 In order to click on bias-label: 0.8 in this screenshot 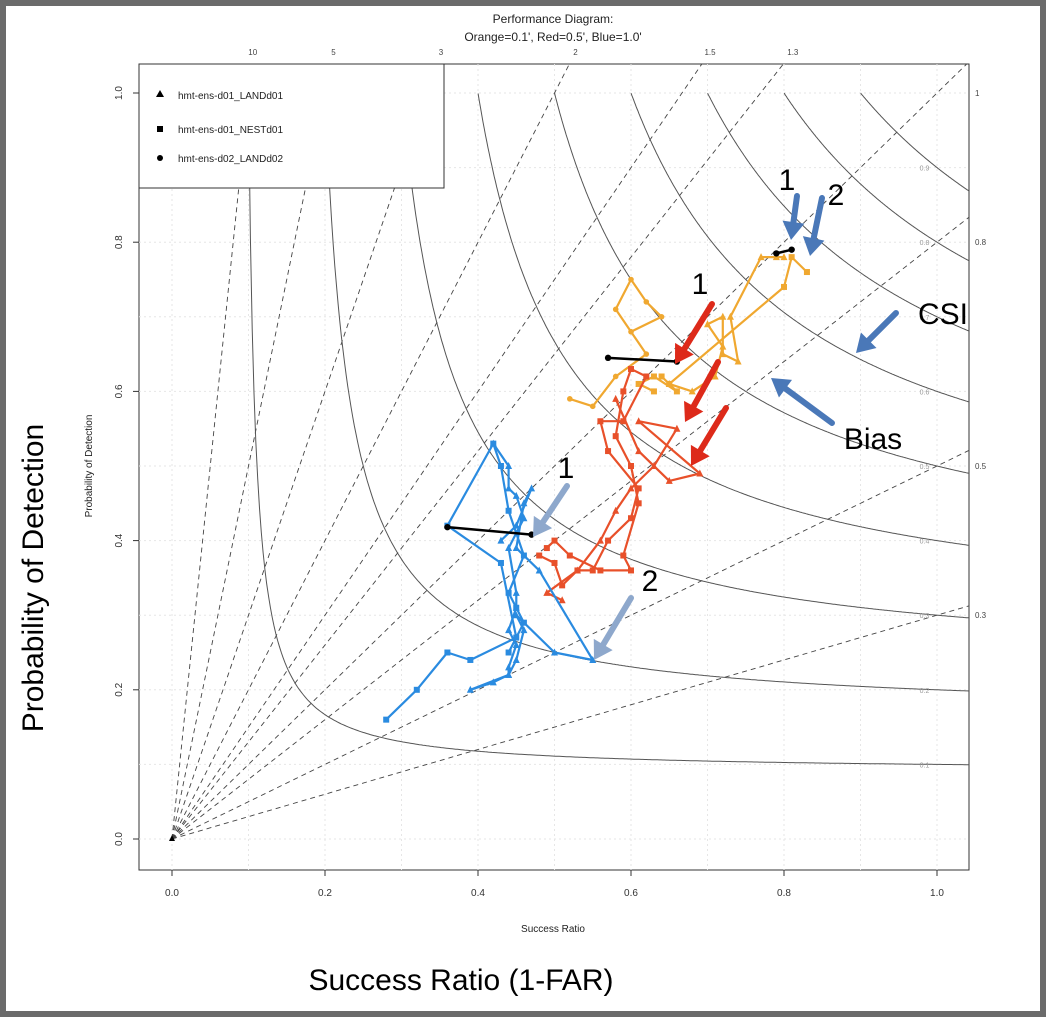, I will do `click(981, 242)`.